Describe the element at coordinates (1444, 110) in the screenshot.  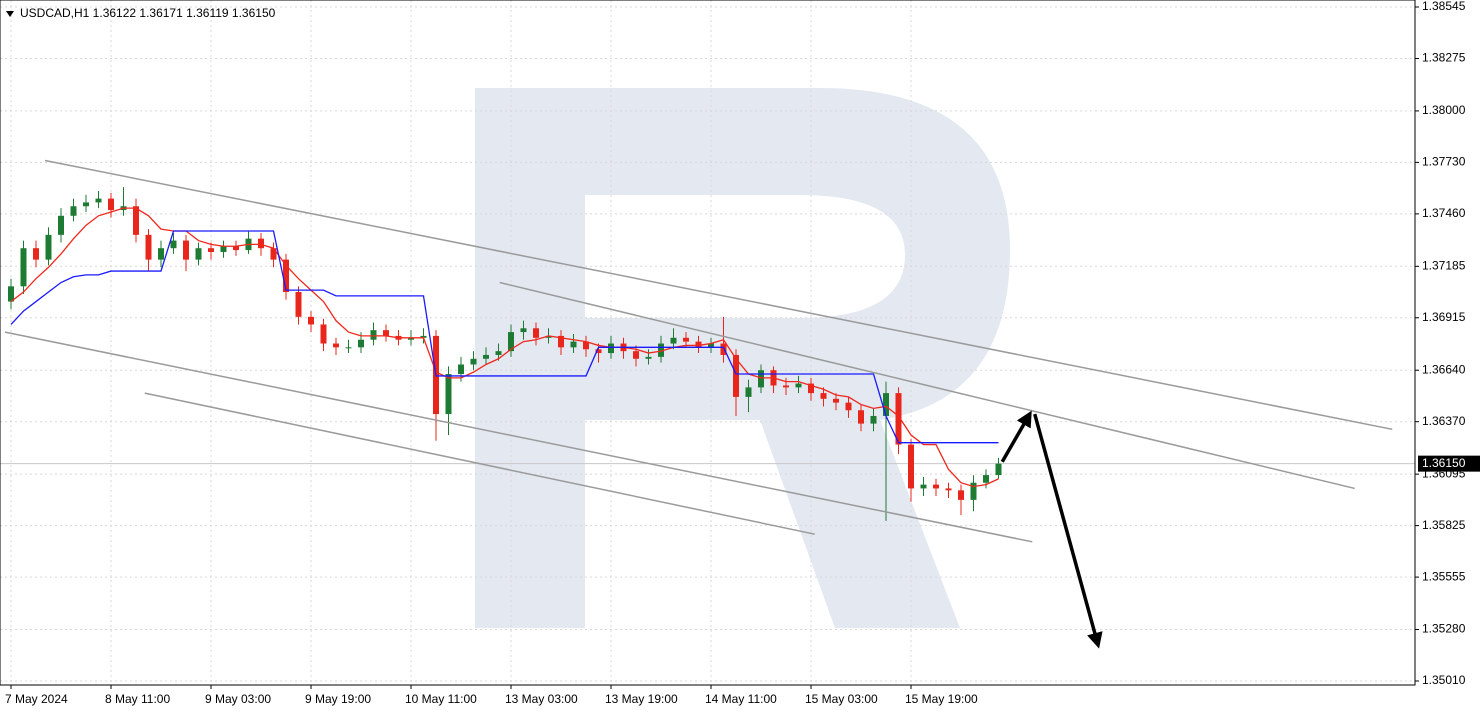
I see `y-tick-label: 1.38000` at that location.